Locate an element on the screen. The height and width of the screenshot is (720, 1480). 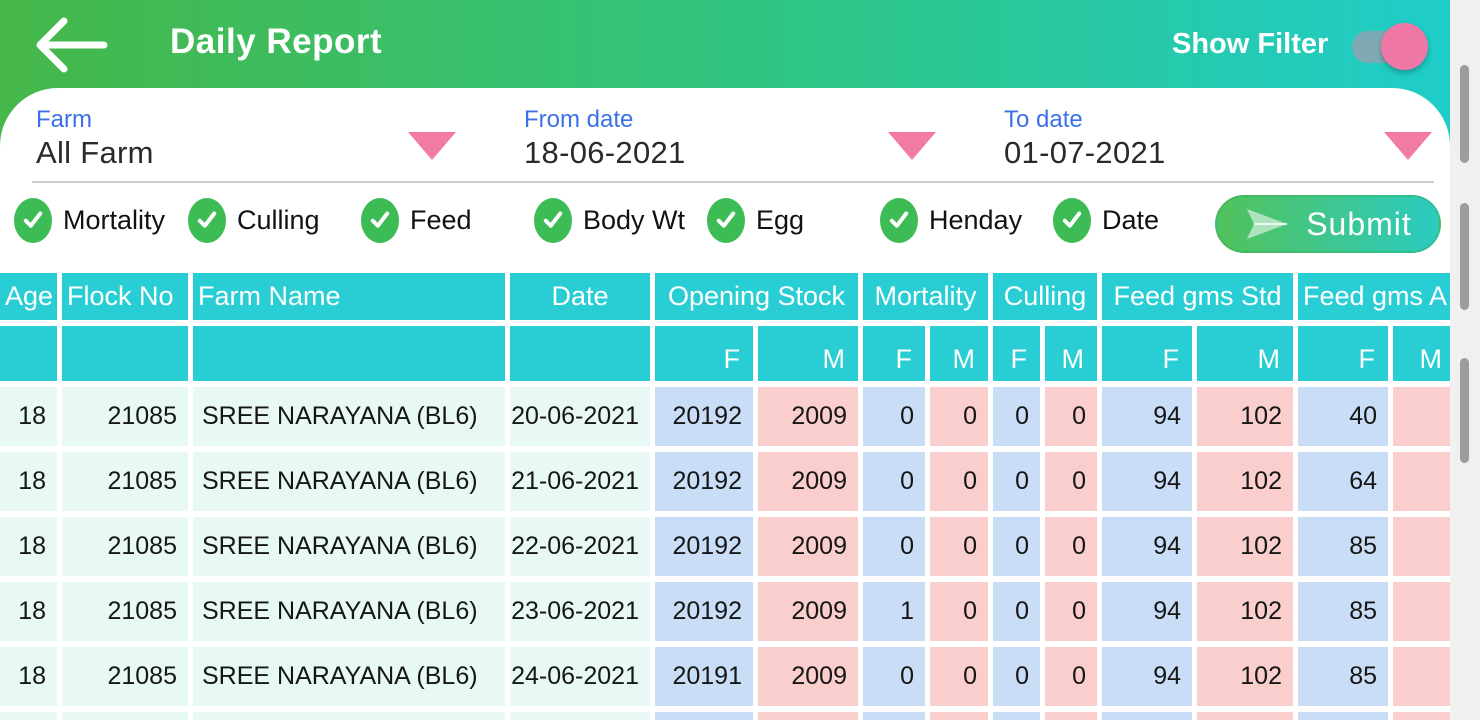
column-header: Flock No is located at coordinates (125, 296).